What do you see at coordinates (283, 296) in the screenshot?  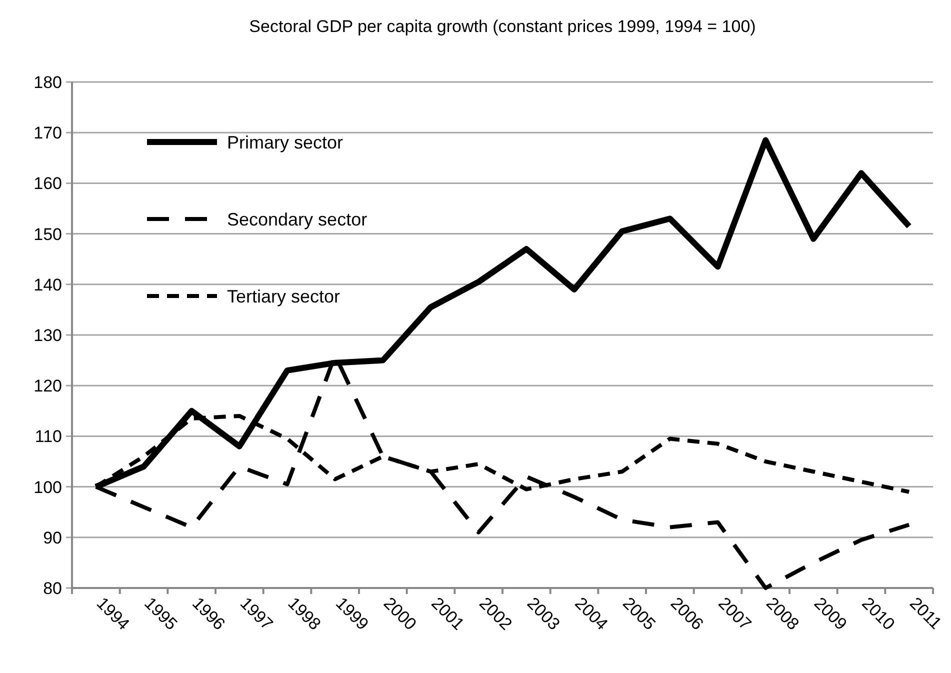 I see `legend-label: Tertiary sector` at bounding box center [283, 296].